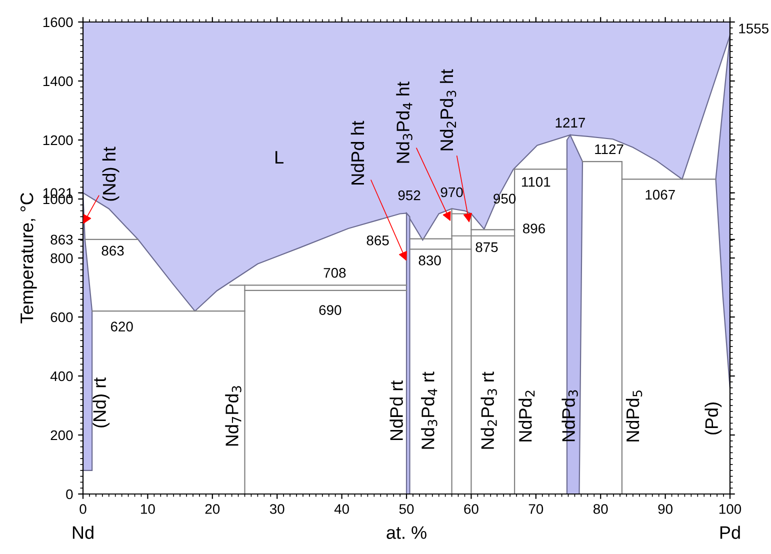 The image size is (771, 554). What do you see at coordinates (487, 247) in the screenshot?
I see `annotation: 875` at bounding box center [487, 247].